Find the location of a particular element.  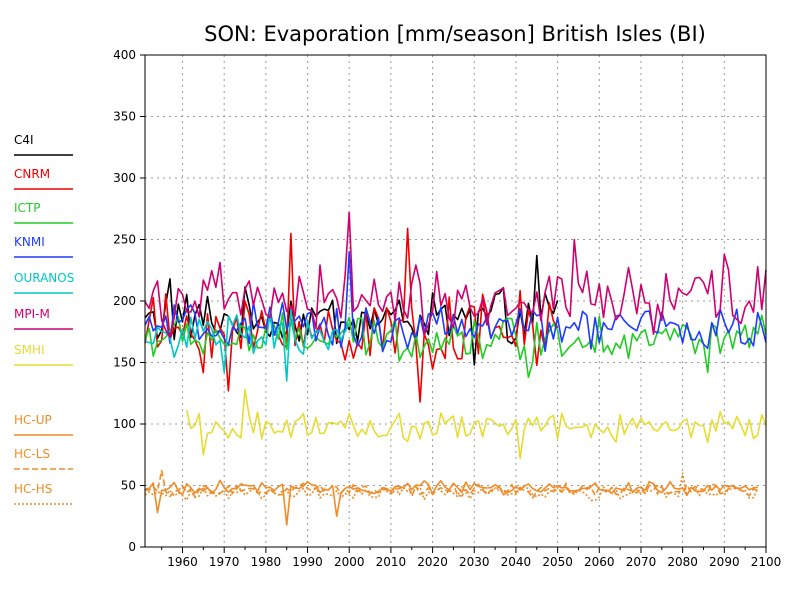

y-axis-ticks: 0 50 100 150 200 250 300 350 400 is located at coordinates (129, 301).